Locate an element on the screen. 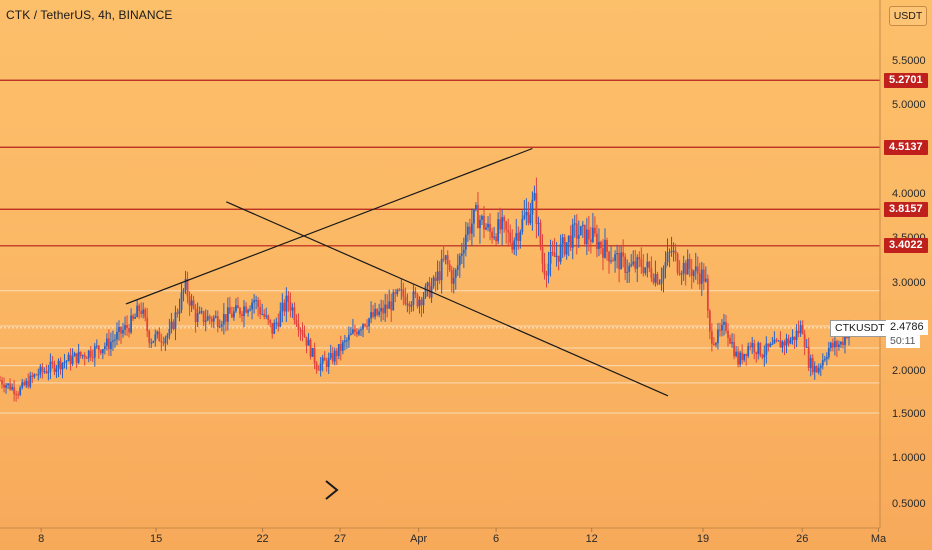  symbol-title: CTK / TetherUS, 4h, BINANCE is located at coordinates (89, 15).